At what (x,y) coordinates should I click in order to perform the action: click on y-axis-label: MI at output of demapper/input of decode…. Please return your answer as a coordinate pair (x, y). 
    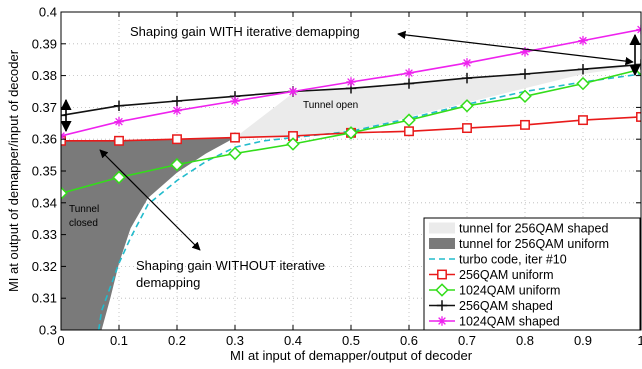
    Looking at the image, I should click on (13, 170).